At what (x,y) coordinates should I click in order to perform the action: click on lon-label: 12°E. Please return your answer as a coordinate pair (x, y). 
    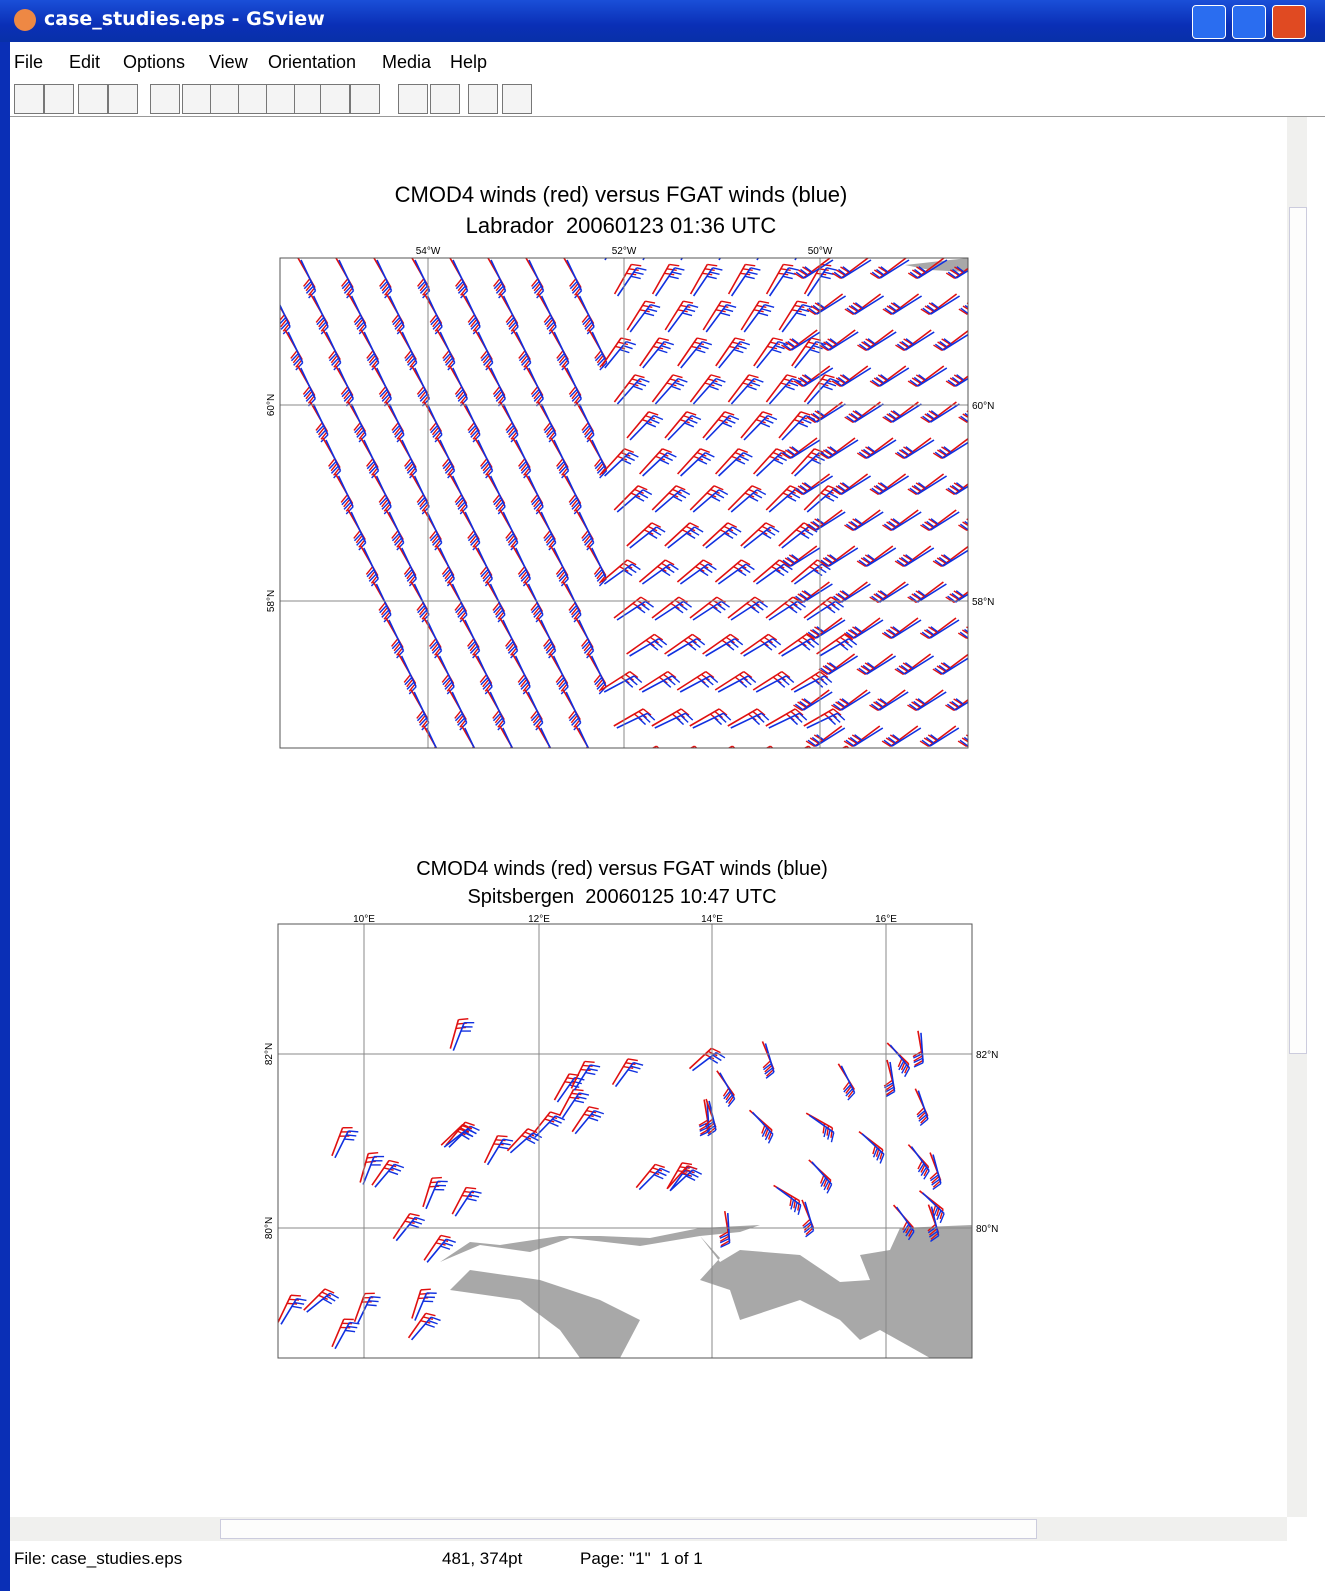
    Looking at the image, I should click on (539, 919).